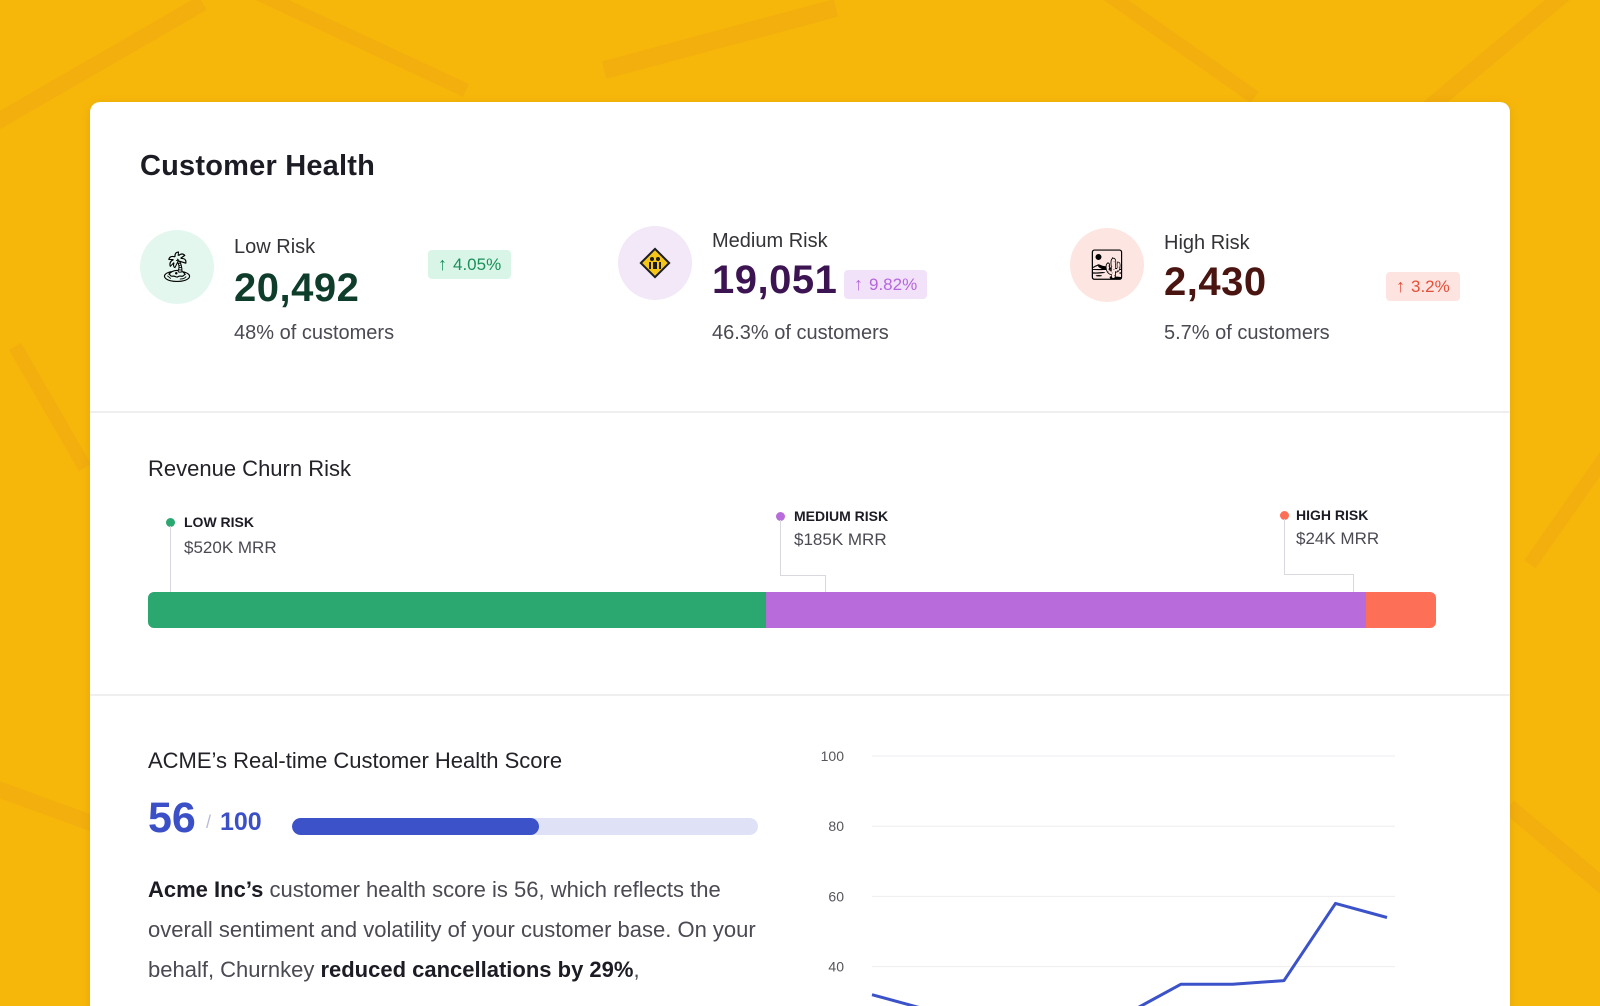  I want to click on marker-mrr: $24K MRR, so click(1338, 538).